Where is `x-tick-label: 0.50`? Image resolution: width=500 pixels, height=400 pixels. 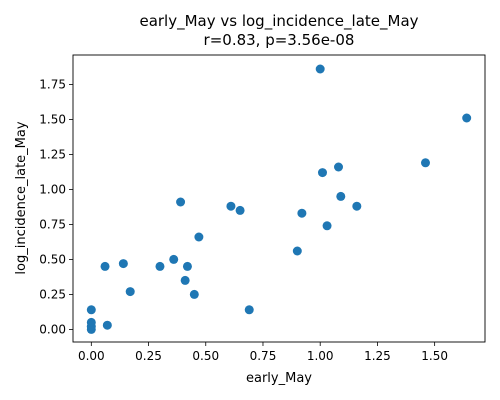
x-tick-label: 0.50 is located at coordinates (205, 356).